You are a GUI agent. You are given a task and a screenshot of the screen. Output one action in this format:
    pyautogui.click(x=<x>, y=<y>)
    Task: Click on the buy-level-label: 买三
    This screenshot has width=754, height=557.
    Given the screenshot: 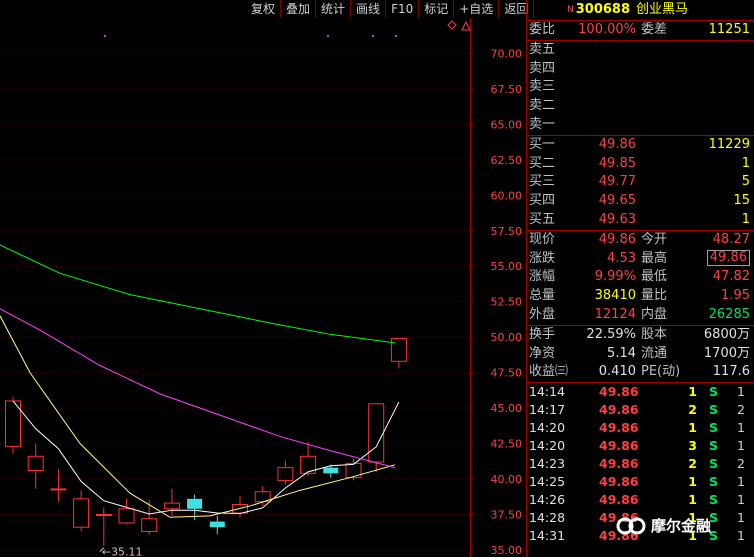 What is the action you would take?
    pyautogui.click(x=542, y=182)
    